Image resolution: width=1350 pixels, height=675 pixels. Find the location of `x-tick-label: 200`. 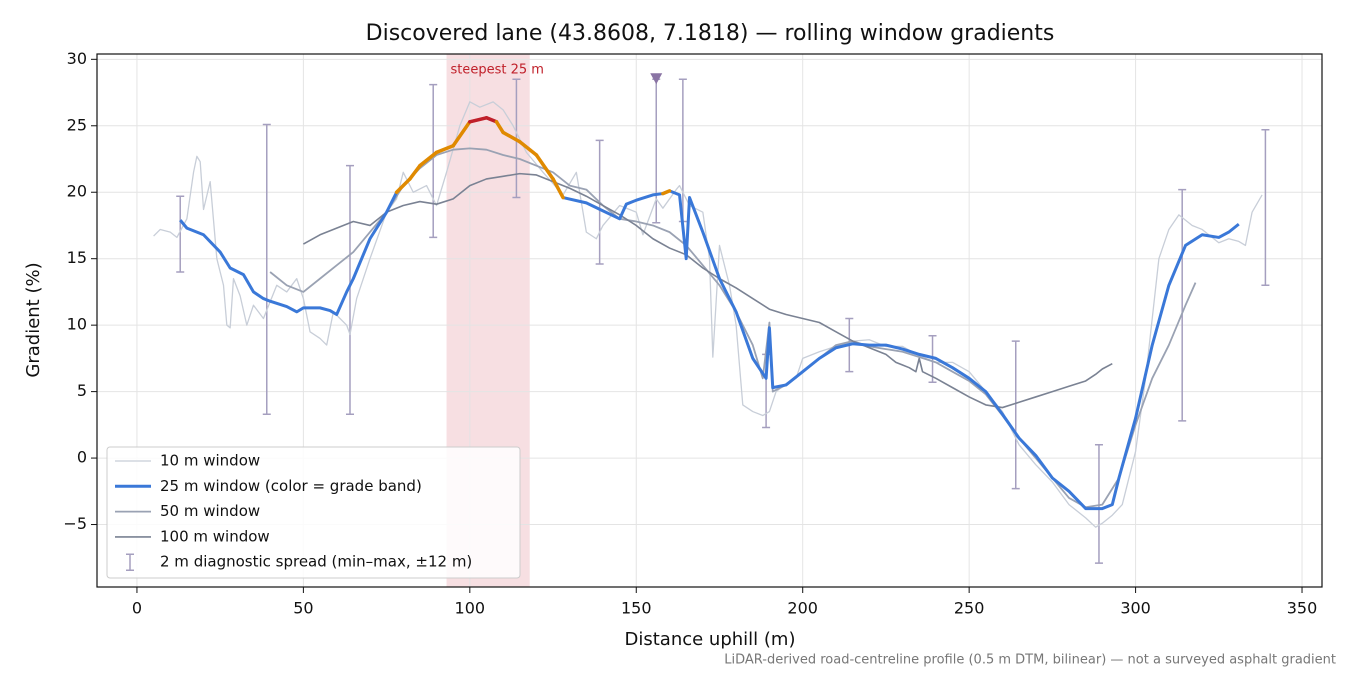

x-tick-label: 200 is located at coordinates (802, 608).